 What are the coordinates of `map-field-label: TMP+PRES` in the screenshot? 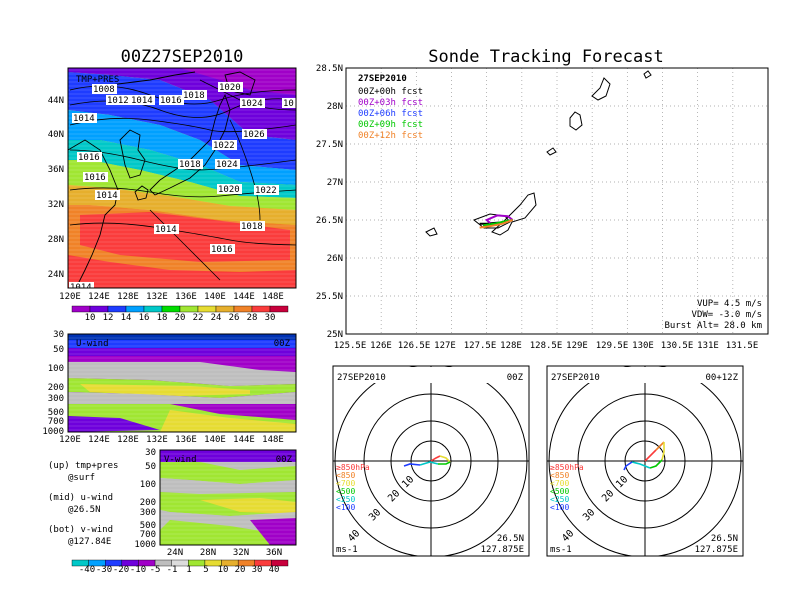 It's located at (97, 80).